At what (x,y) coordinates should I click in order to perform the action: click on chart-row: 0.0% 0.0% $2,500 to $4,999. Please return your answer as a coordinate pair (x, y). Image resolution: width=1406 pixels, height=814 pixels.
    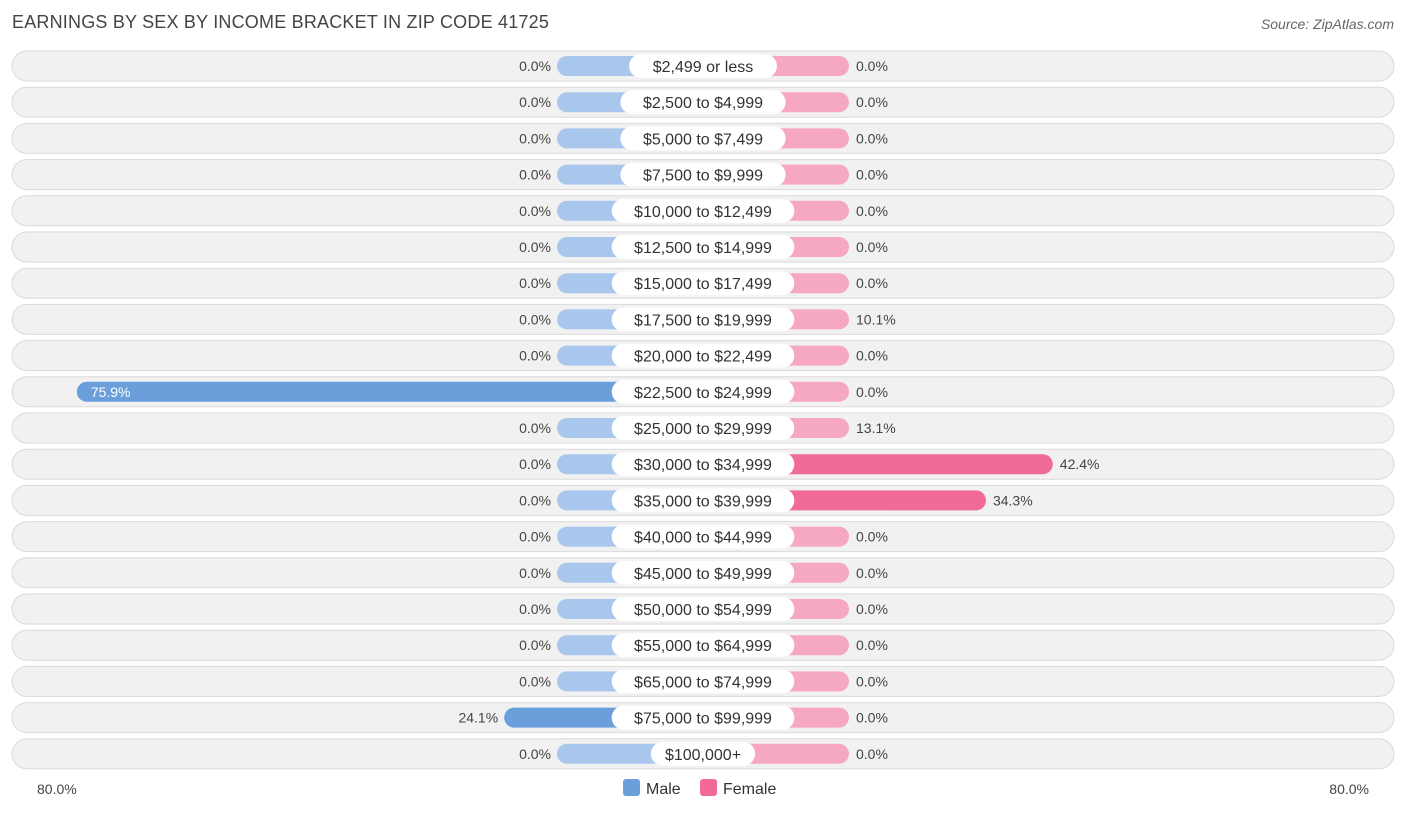
    Looking at the image, I should click on (703, 102).